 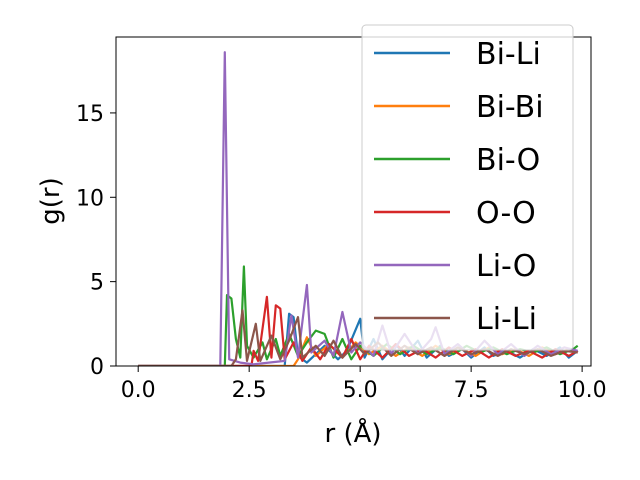 I want to click on y-axis-ticks: 0 5 10 15, so click(x=96, y=241).